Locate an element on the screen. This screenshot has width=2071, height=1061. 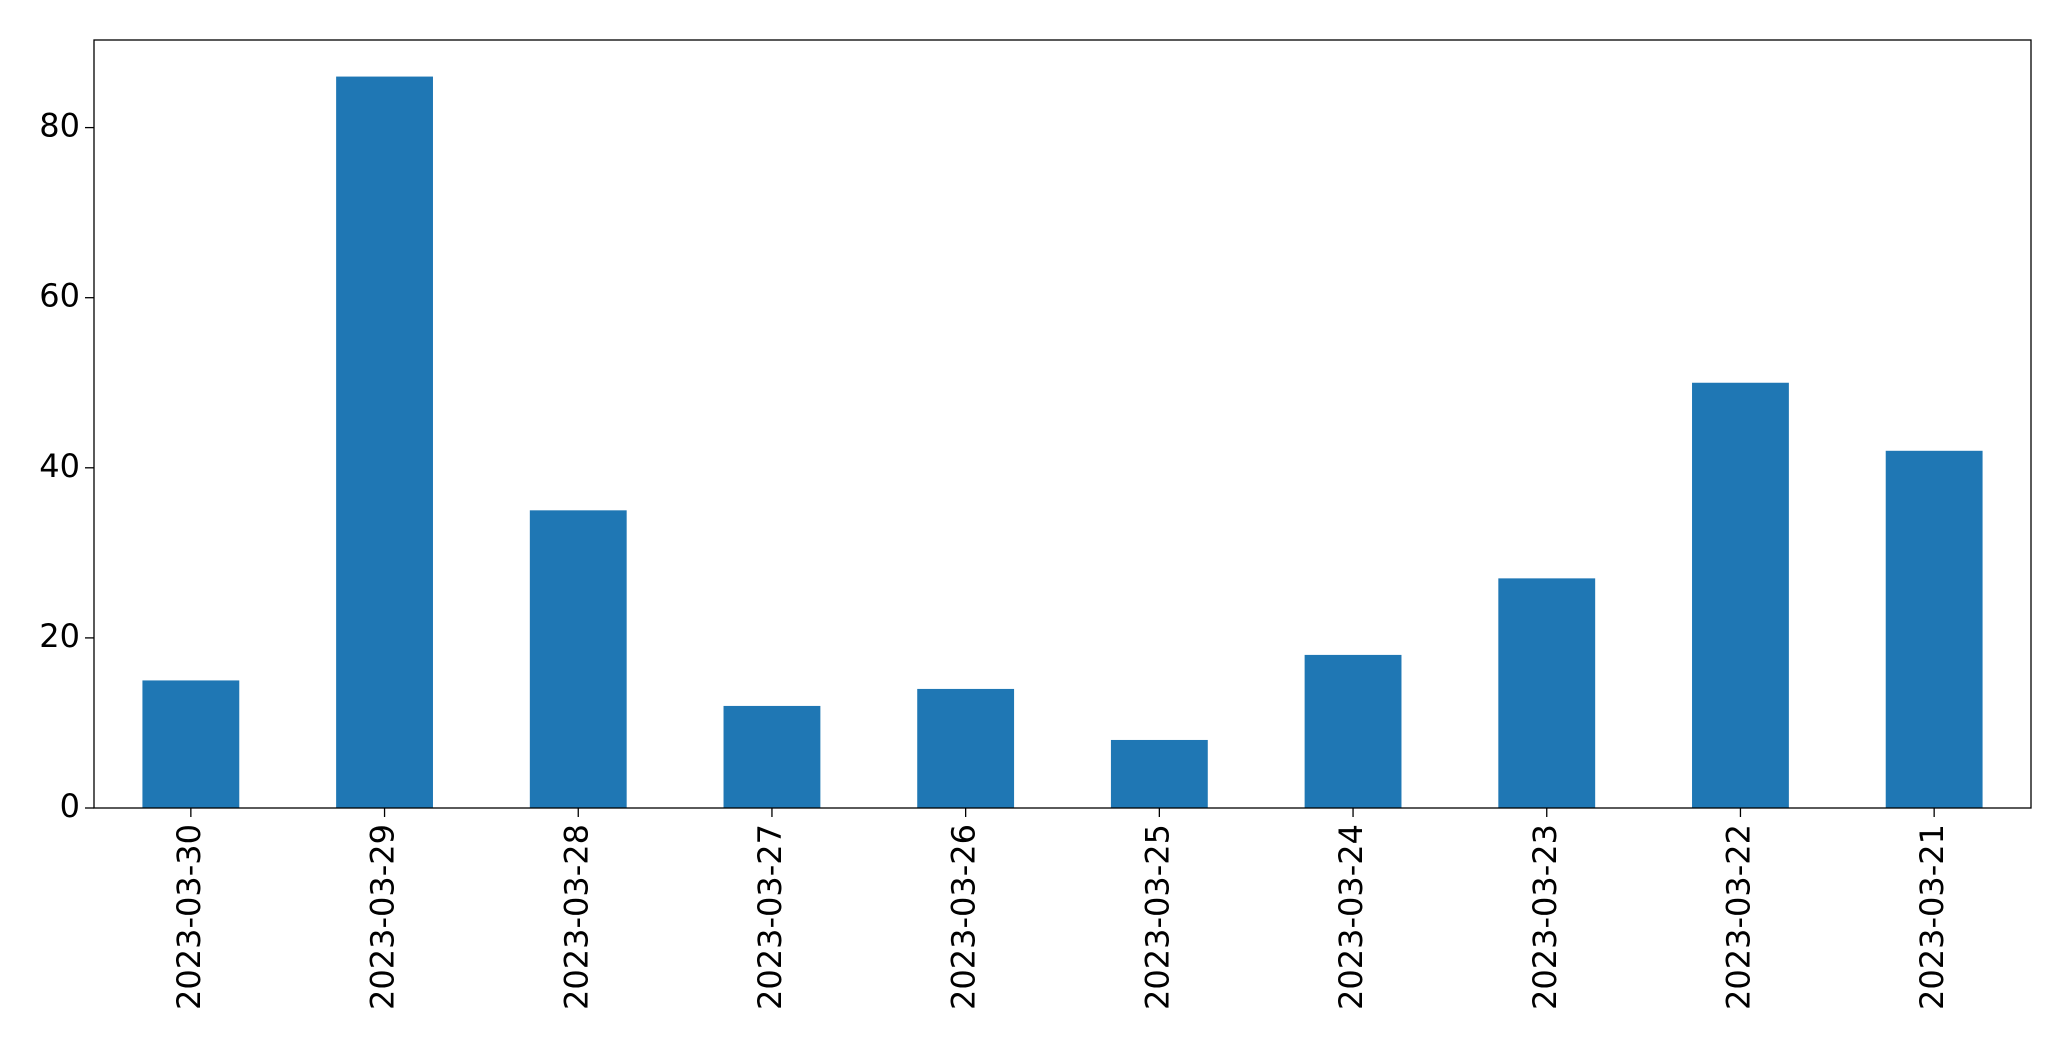
x-tick-label: 2023-03-28 is located at coordinates (576, 917).